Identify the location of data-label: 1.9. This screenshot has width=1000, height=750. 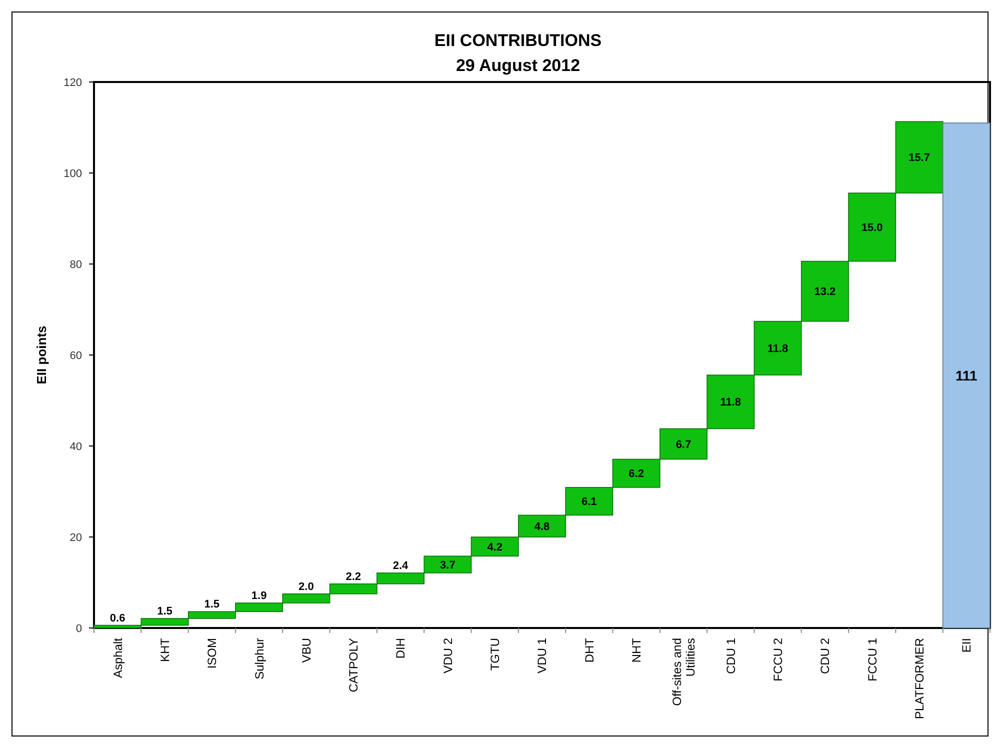
(259, 596).